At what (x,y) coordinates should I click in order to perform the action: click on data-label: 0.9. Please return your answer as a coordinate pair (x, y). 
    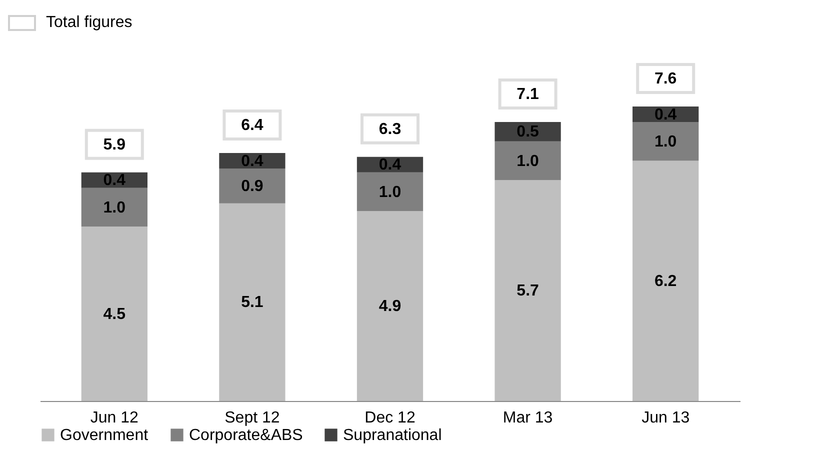
    Looking at the image, I should click on (252, 186).